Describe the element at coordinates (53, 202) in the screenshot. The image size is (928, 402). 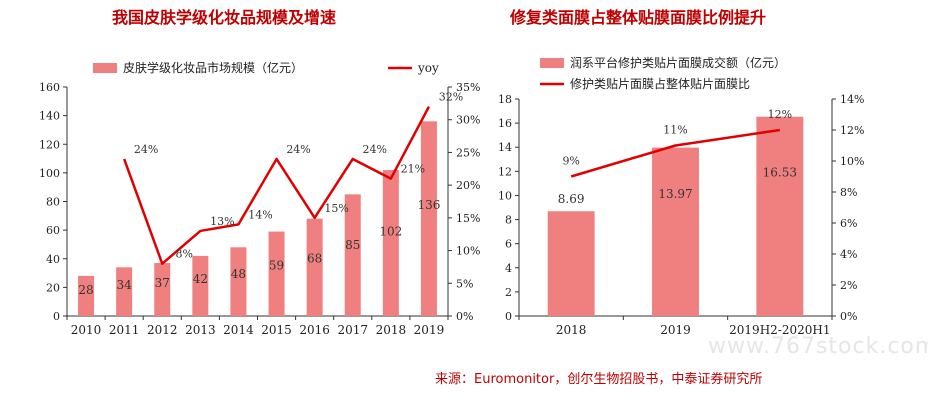
I see `left-chart-y-left-tick-label: 80` at that location.